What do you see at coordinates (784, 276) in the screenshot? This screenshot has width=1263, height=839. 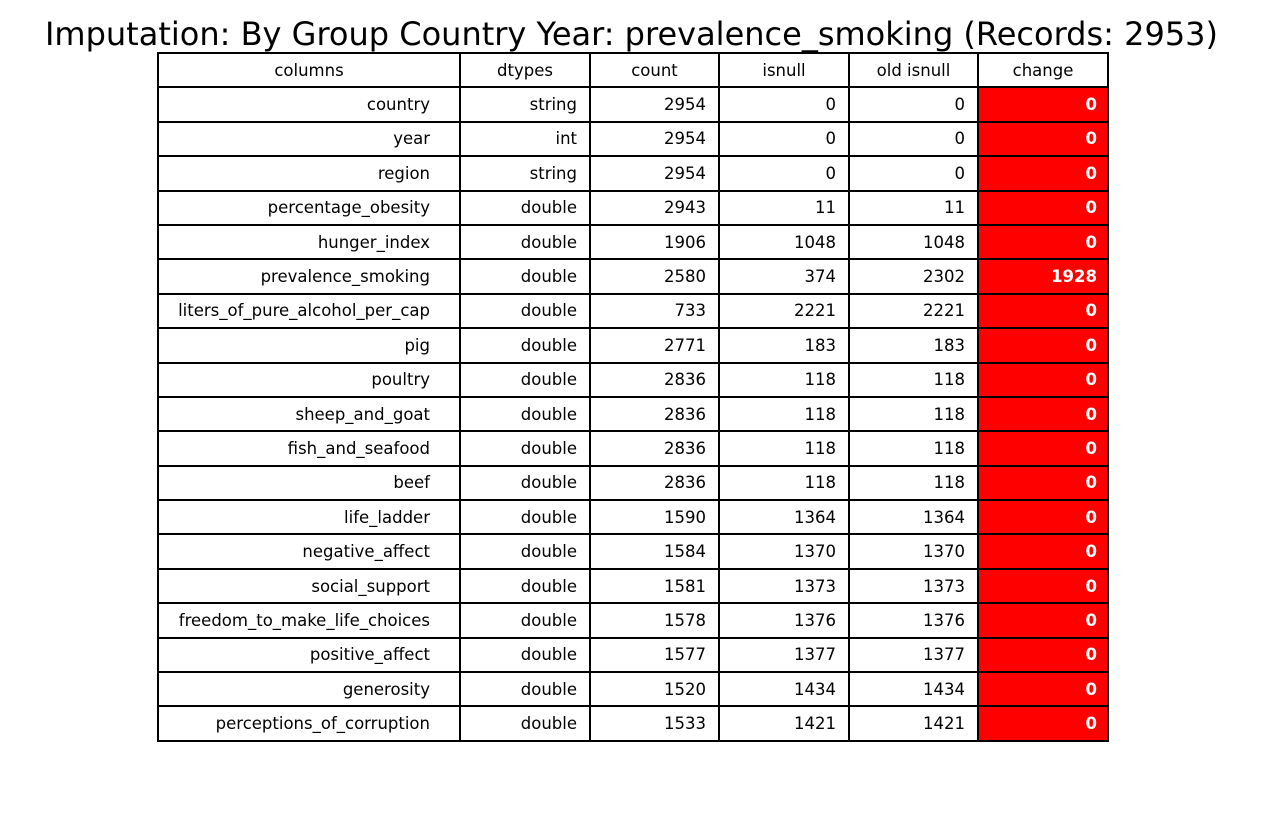 I see `isnull-cell: 374` at bounding box center [784, 276].